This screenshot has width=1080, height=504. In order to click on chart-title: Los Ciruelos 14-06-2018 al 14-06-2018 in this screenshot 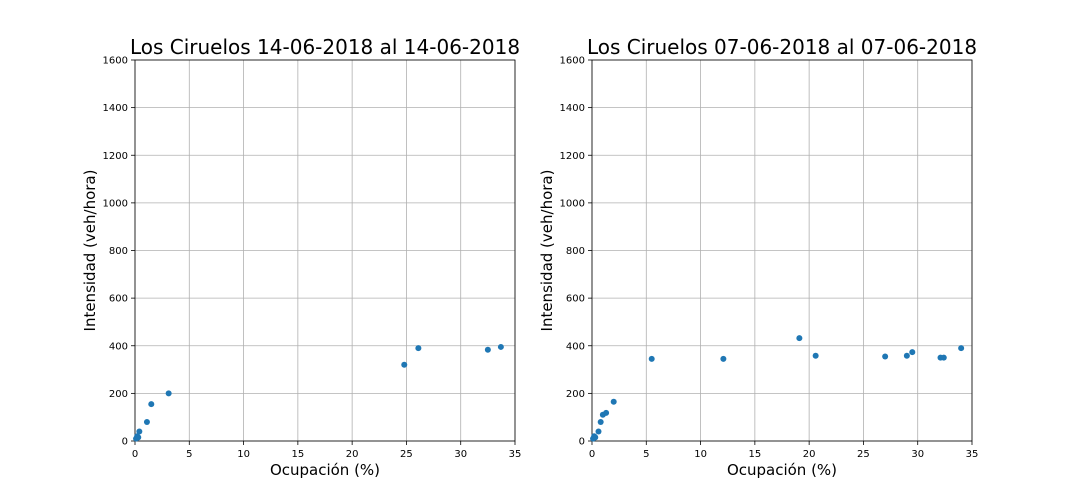, I will do `click(325, 47)`.